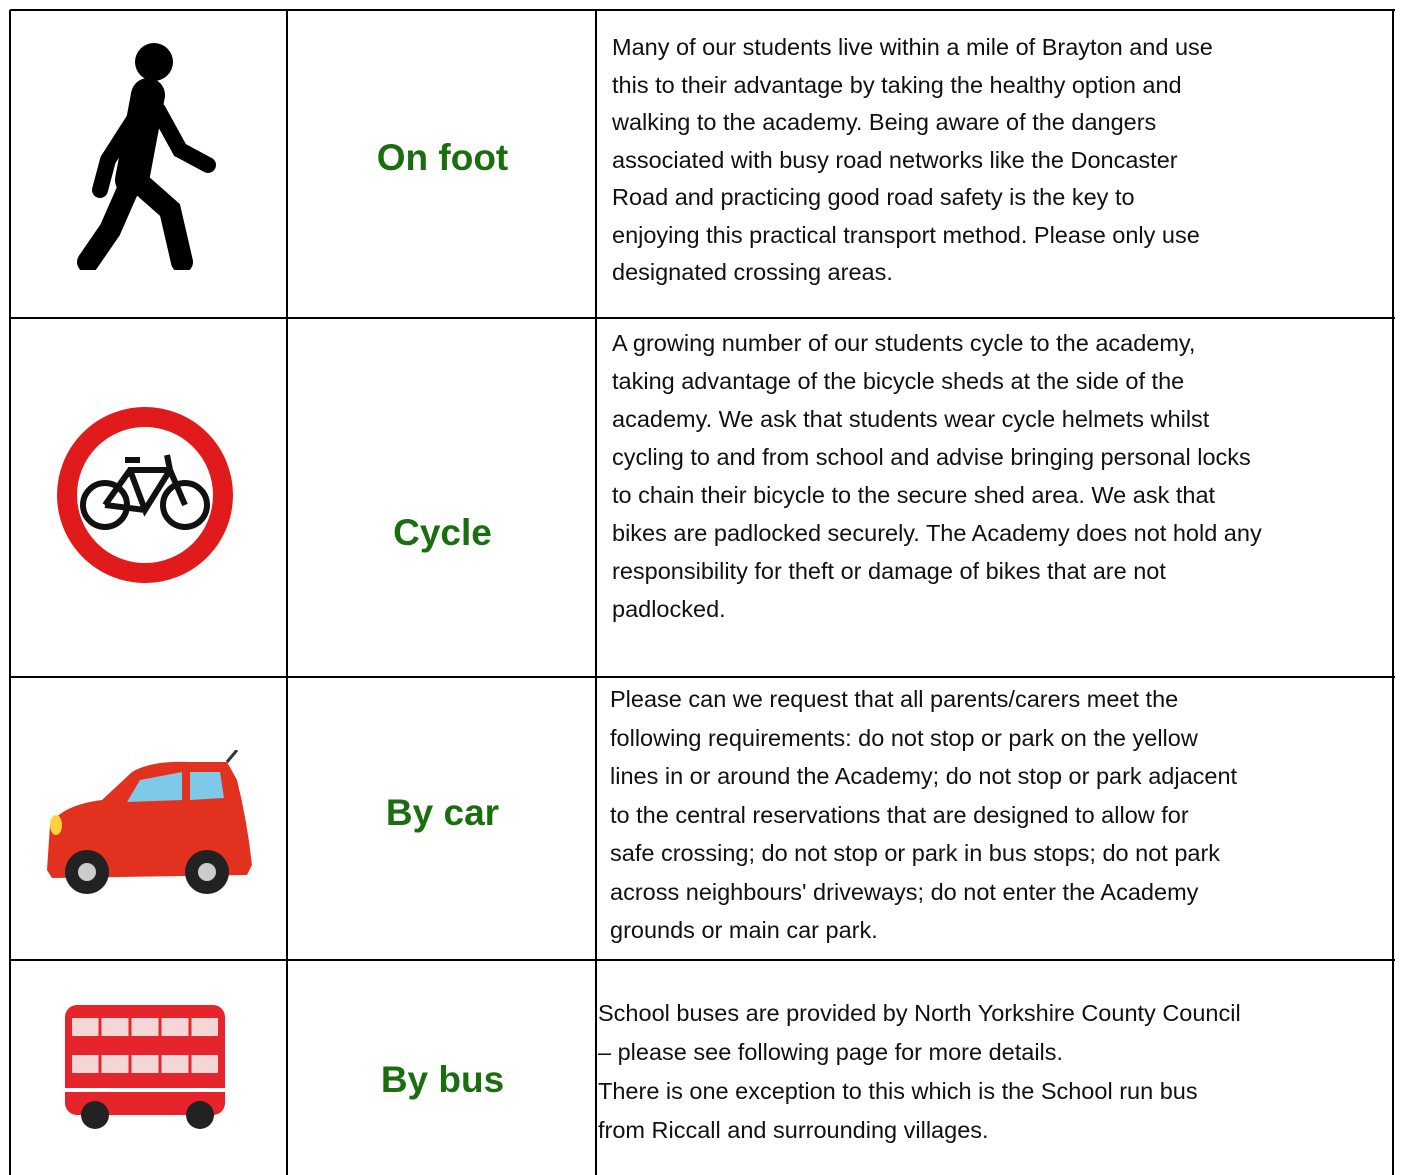 Image resolution: width=1404 pixels, height=1175 pixels. Describe the element at coordinates (752, 272) in the screenshot. I see `description-line: designated crossing areas.` at that location.